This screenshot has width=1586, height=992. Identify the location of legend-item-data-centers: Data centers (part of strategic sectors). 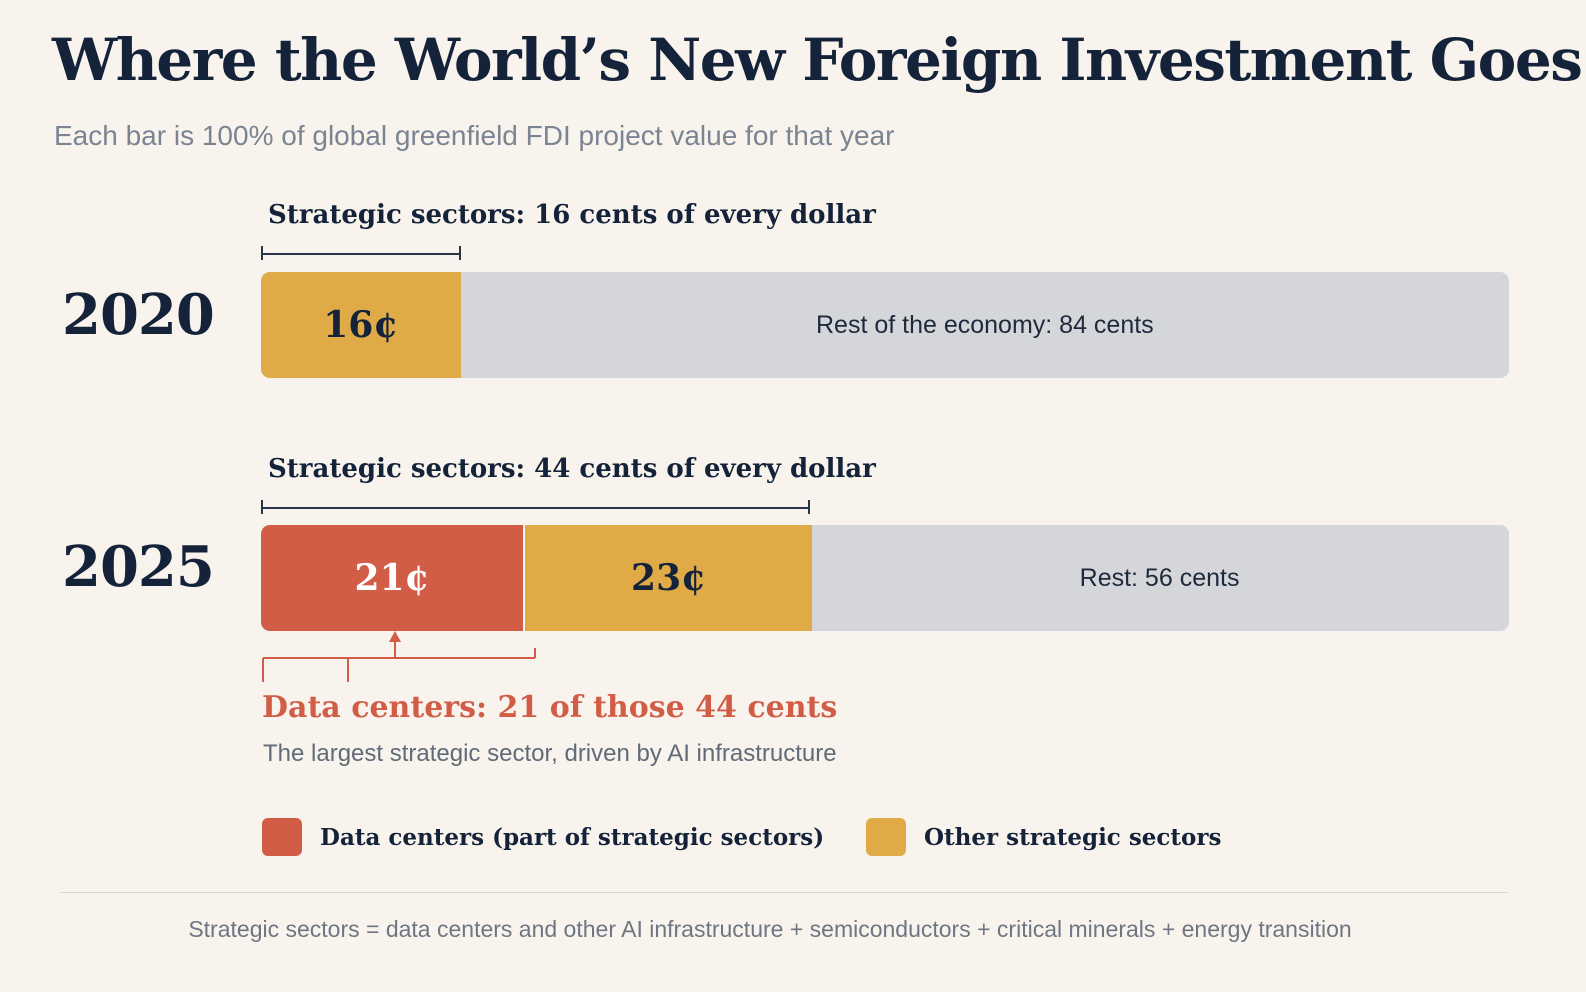
(543, 837).